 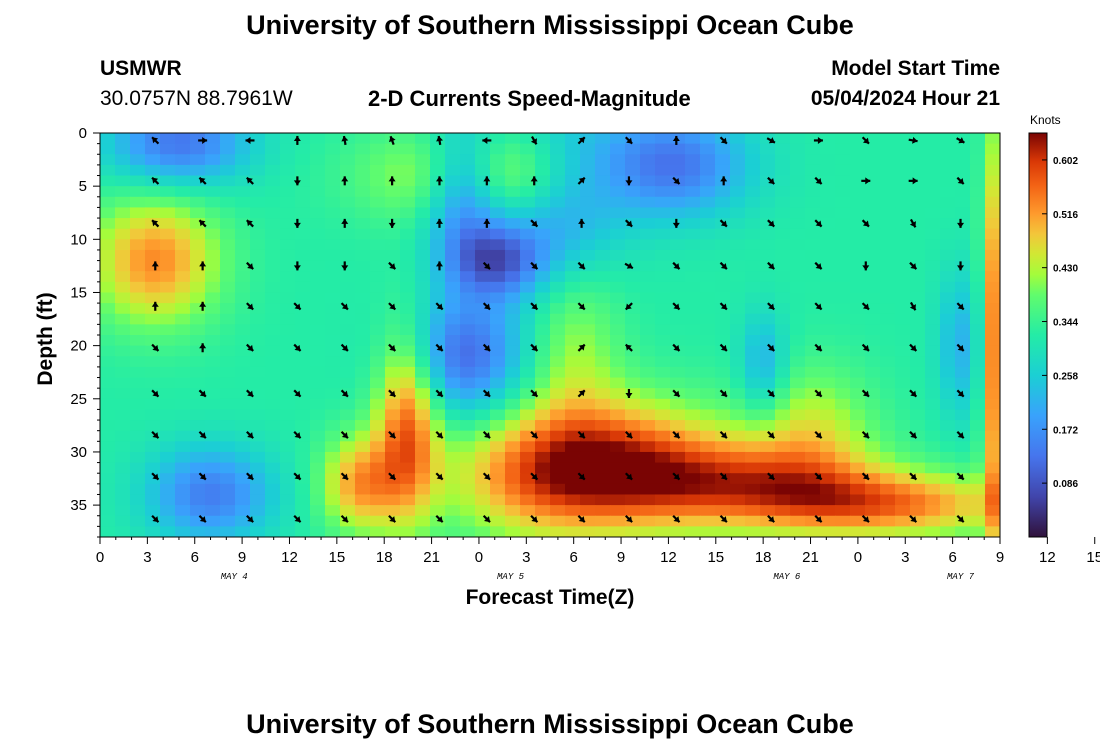 I want to click on y-tick-label: 25, so click(x=78, y=399).